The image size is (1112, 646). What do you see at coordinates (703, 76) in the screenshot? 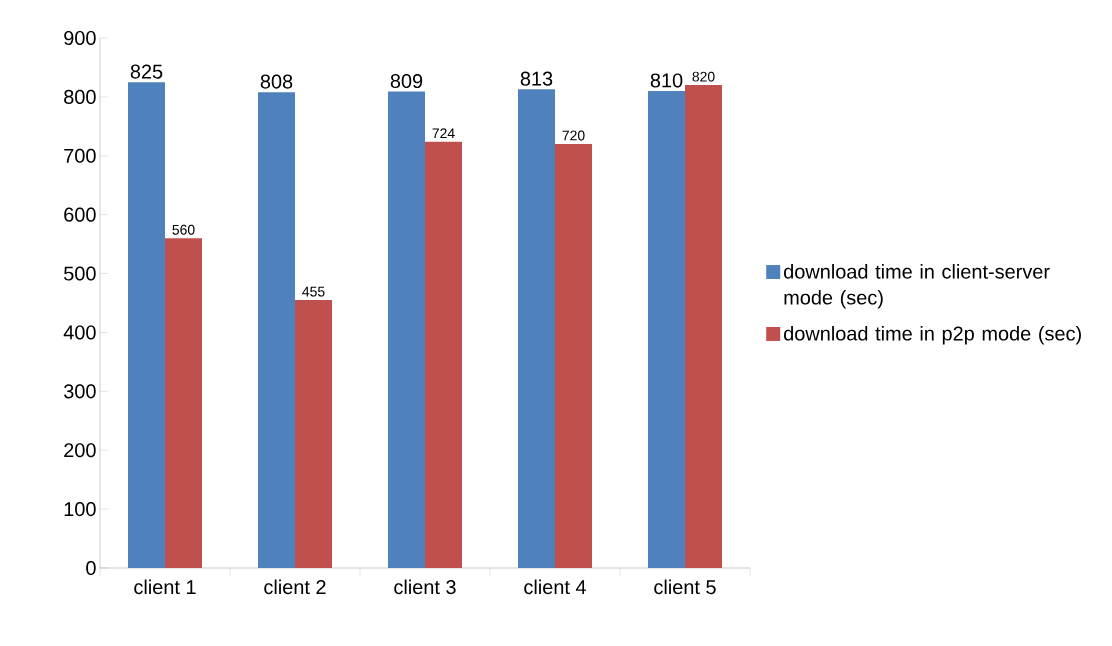
I see `data-label: 820` at bounding box center [703, 76].